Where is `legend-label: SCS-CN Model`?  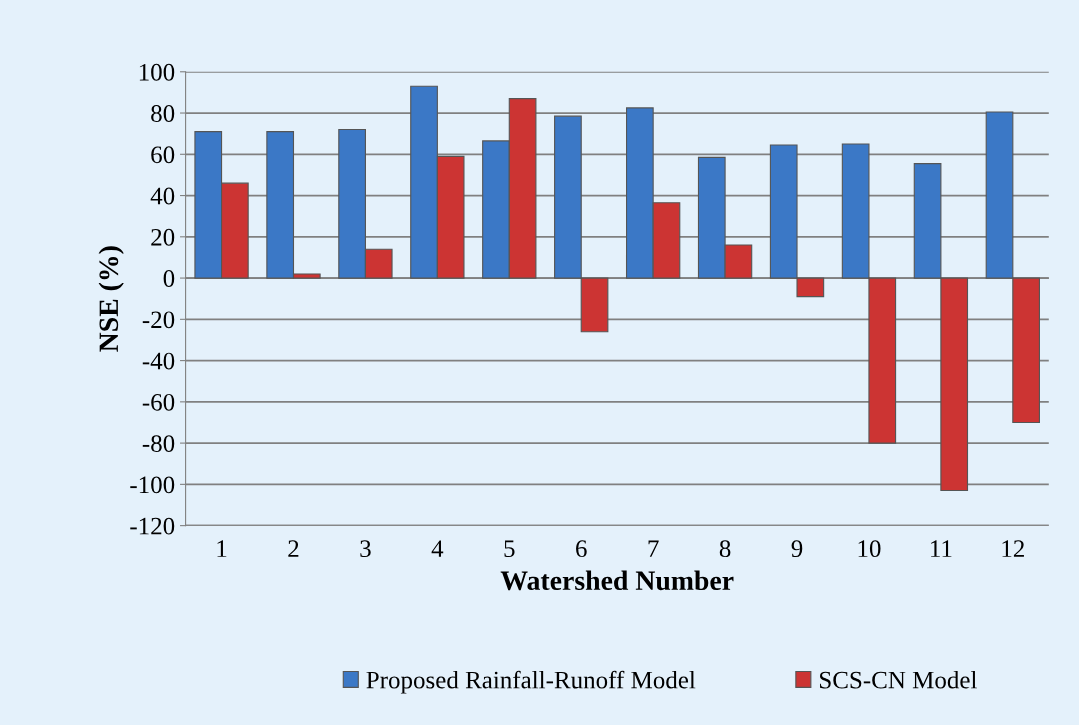 legend-label: SCS-CN Model is located at coordinates (898, 679).